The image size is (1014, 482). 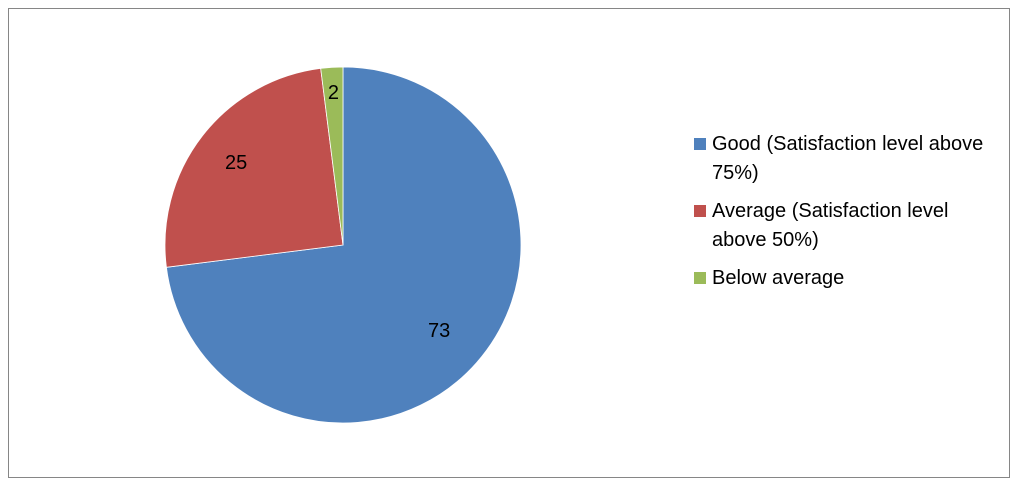 What do you see at coordinates (332, 156) in the screenshot?
I see `pie-slice-below-average` at bounding box center [332, 156].